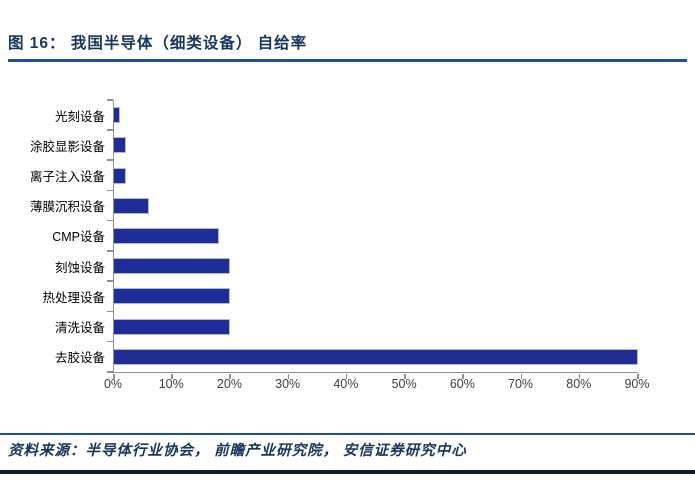  I want to click on source-label: 资料来源：, so click(47, 451).